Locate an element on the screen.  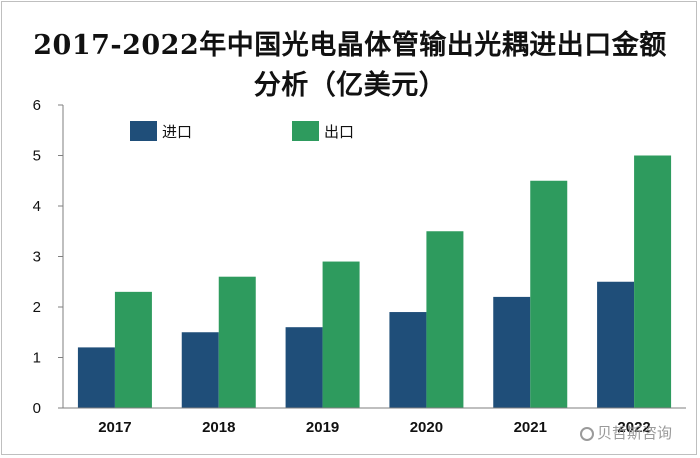
y-tick-label: 5 is located at coordinates (37, 156).